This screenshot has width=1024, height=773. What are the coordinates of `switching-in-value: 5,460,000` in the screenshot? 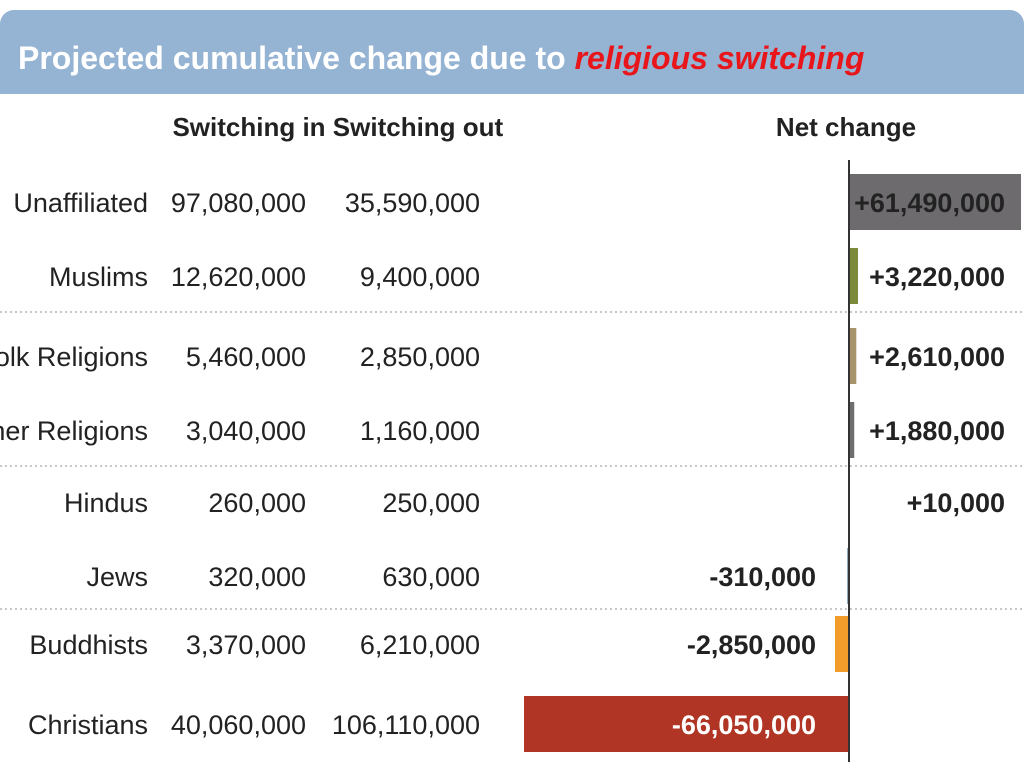 It's located at (246, 357).